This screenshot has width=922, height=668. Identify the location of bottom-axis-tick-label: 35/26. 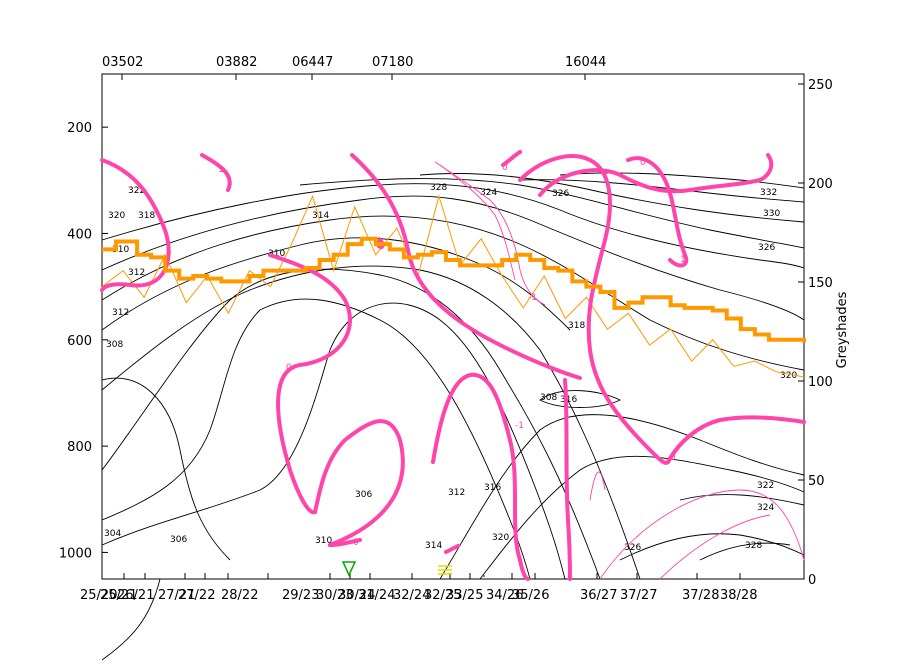
(530, 595).